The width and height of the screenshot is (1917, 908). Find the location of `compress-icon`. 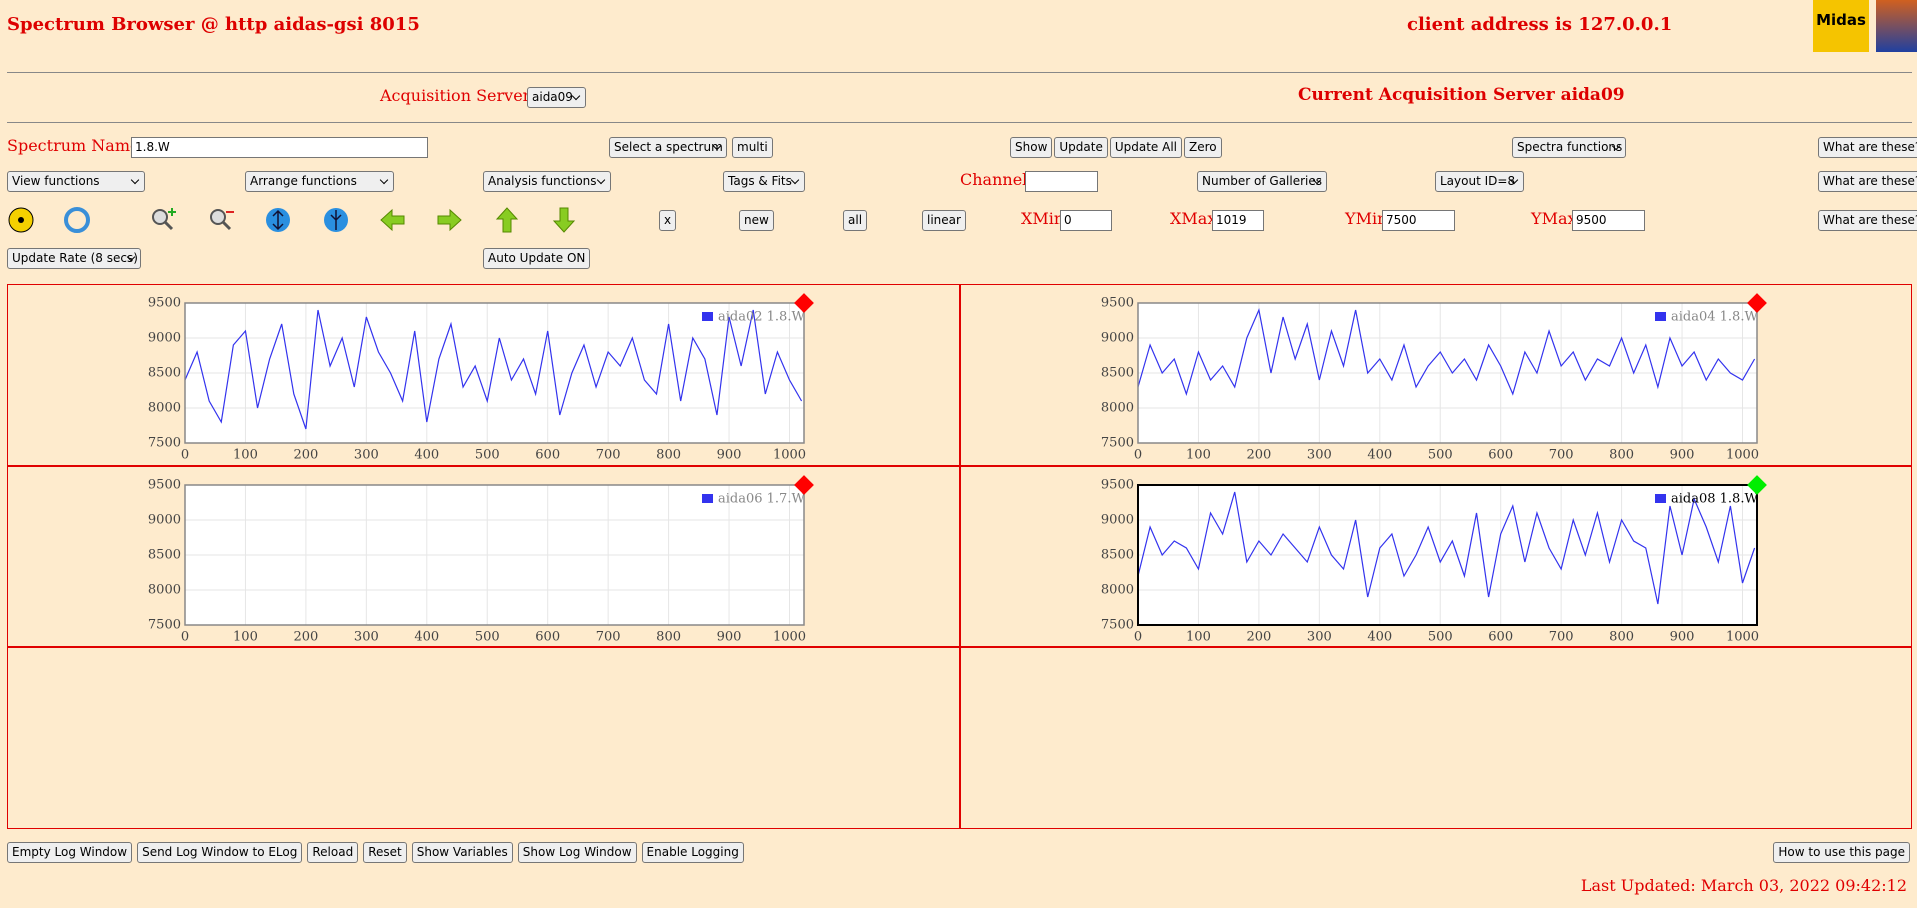

compress-icon is located at coordinates (336, 220).